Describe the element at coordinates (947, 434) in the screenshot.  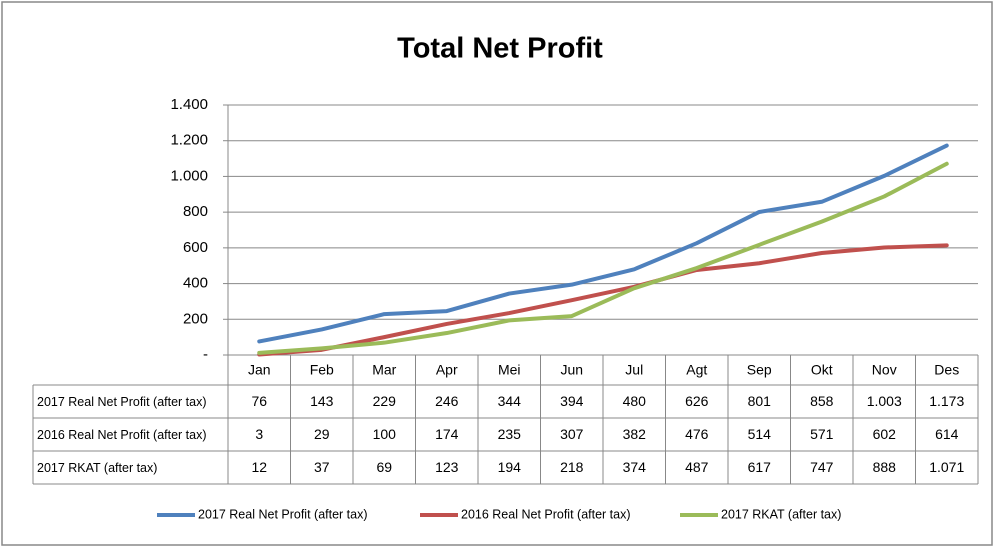
I see `table-cell: 614` at that location.